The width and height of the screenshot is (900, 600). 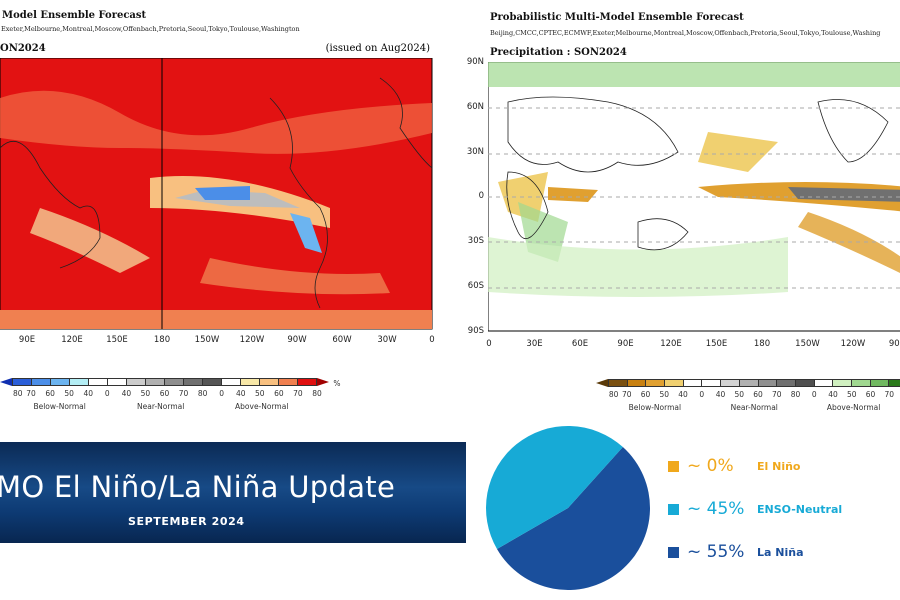 What do you see at coordinates (800, 509) in the screenshot?
I see `legend-label: ENSO-Neutral` at bounding box center [800, 509].